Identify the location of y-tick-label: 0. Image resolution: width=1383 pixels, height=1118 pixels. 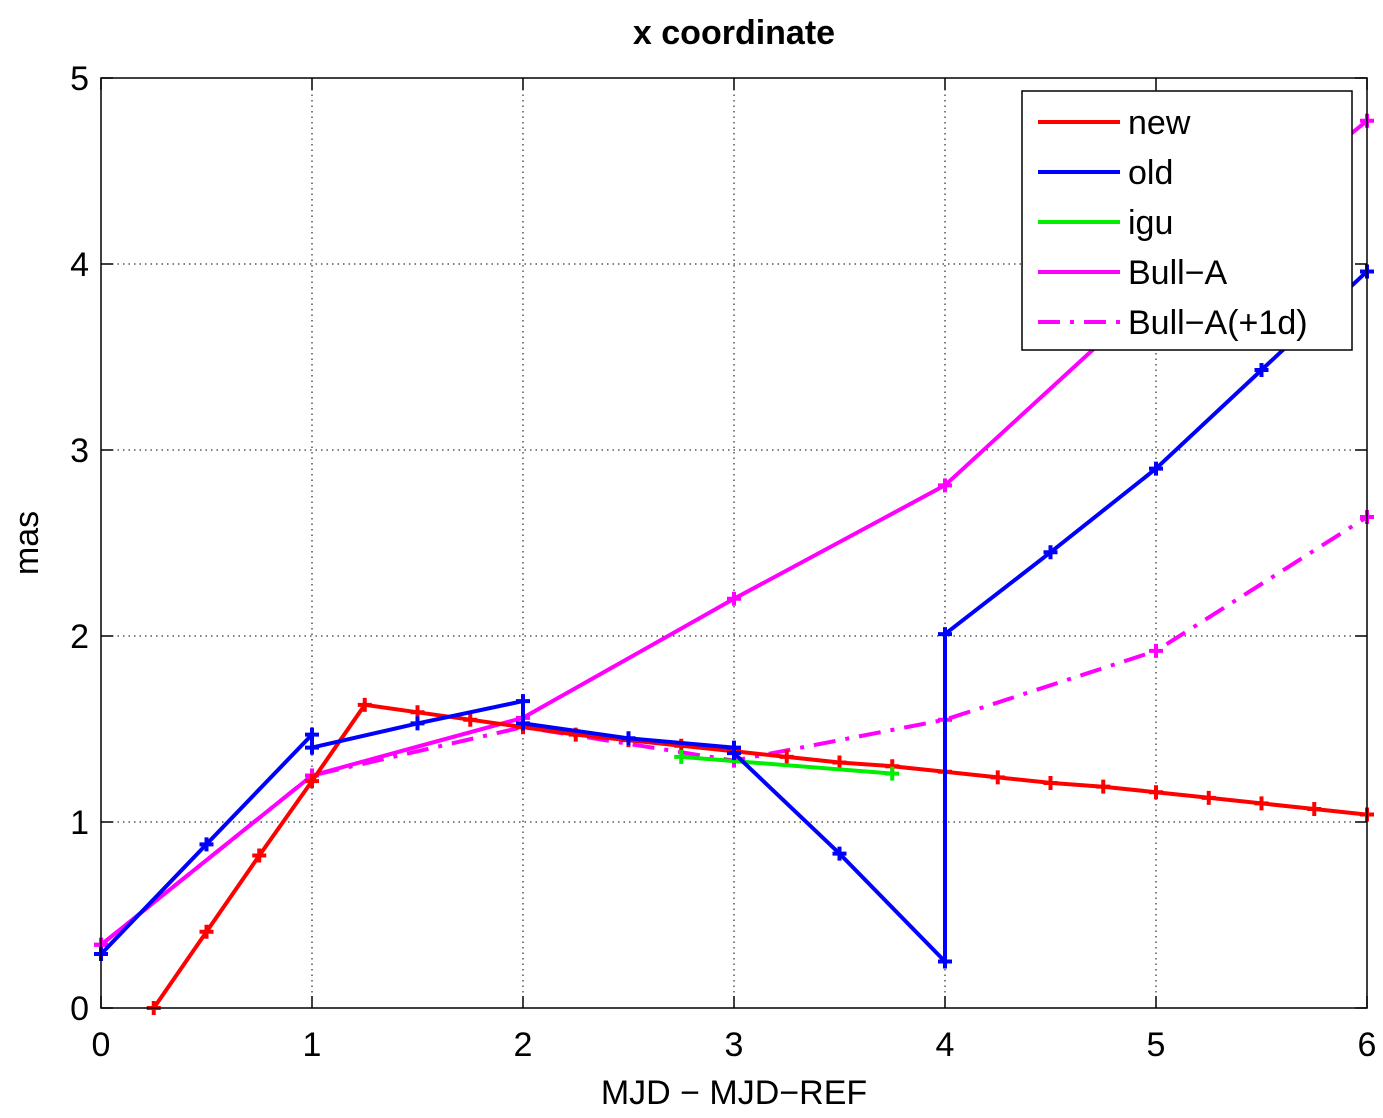
(79, 1009).